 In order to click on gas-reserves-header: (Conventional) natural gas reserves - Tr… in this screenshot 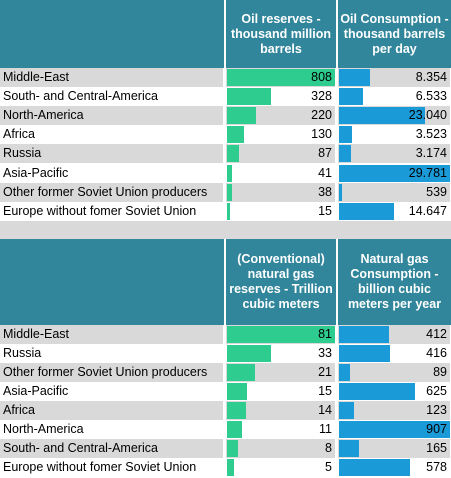, I will do `click(281, 282)`.